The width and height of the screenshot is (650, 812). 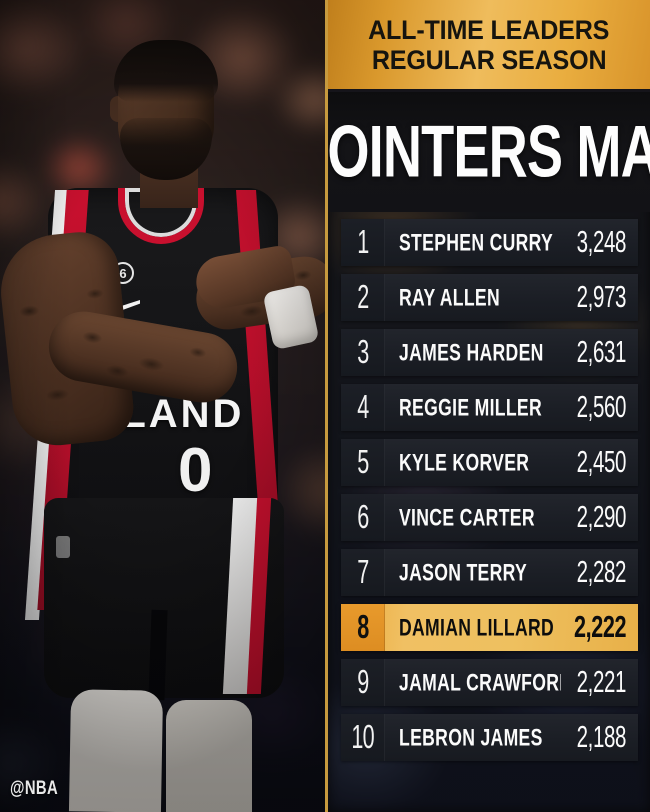 I want to click on row-stat-value-text: 2,973, so click(x=601, y=297).